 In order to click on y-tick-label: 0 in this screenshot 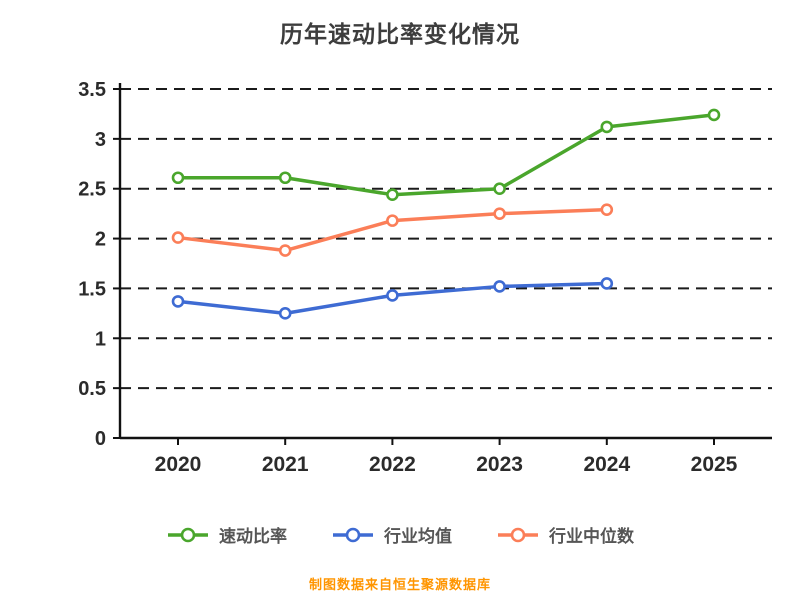, I will do `click(100, 439)`.